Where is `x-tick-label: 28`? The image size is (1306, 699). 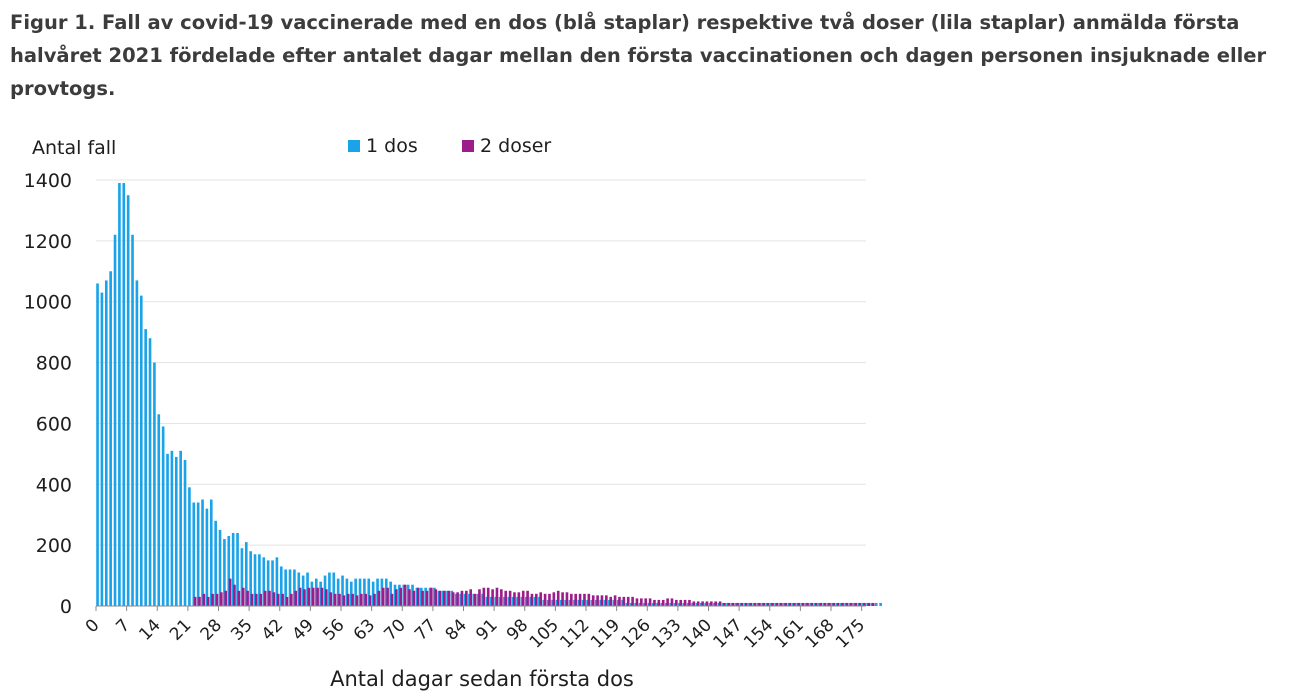
x-tick-label: 28 is located at coordinates (211, 629).